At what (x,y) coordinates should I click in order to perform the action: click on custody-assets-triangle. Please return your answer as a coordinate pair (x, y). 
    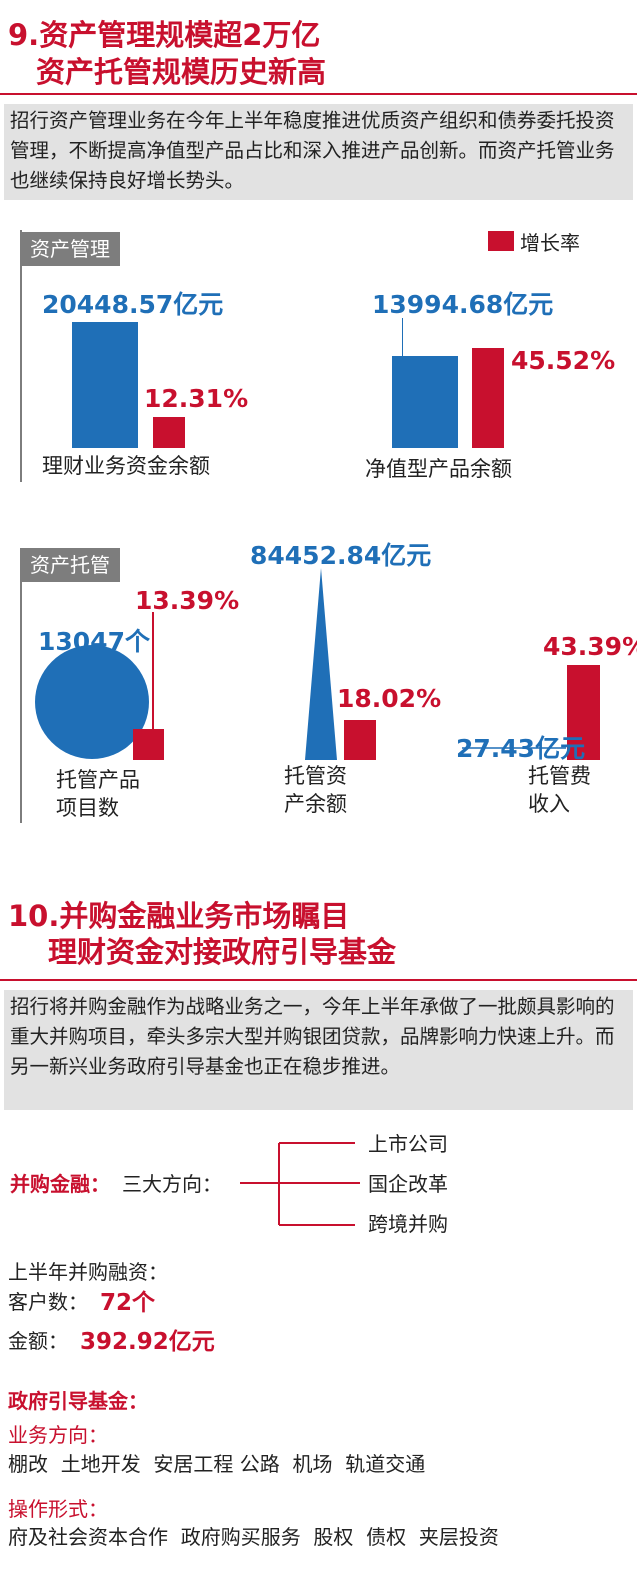
    Looking at the image, I should click on (321, 664).